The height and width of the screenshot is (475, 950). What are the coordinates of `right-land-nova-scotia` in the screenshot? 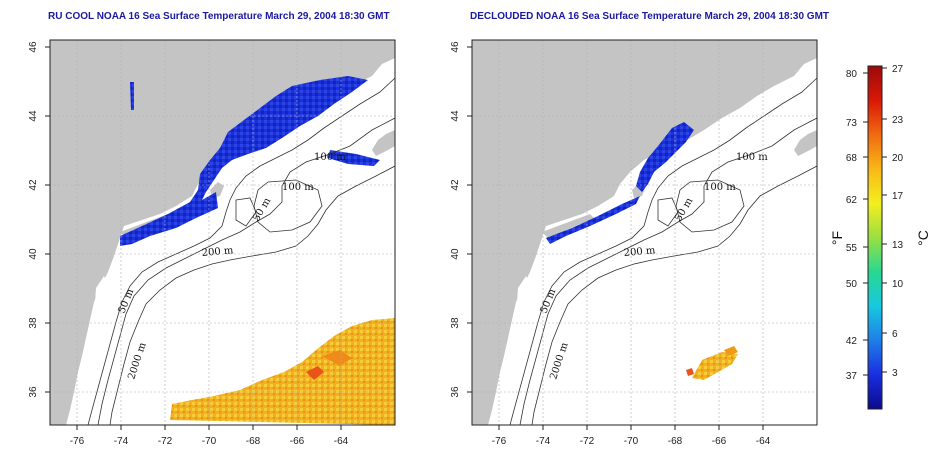 It's located at (805, 143).